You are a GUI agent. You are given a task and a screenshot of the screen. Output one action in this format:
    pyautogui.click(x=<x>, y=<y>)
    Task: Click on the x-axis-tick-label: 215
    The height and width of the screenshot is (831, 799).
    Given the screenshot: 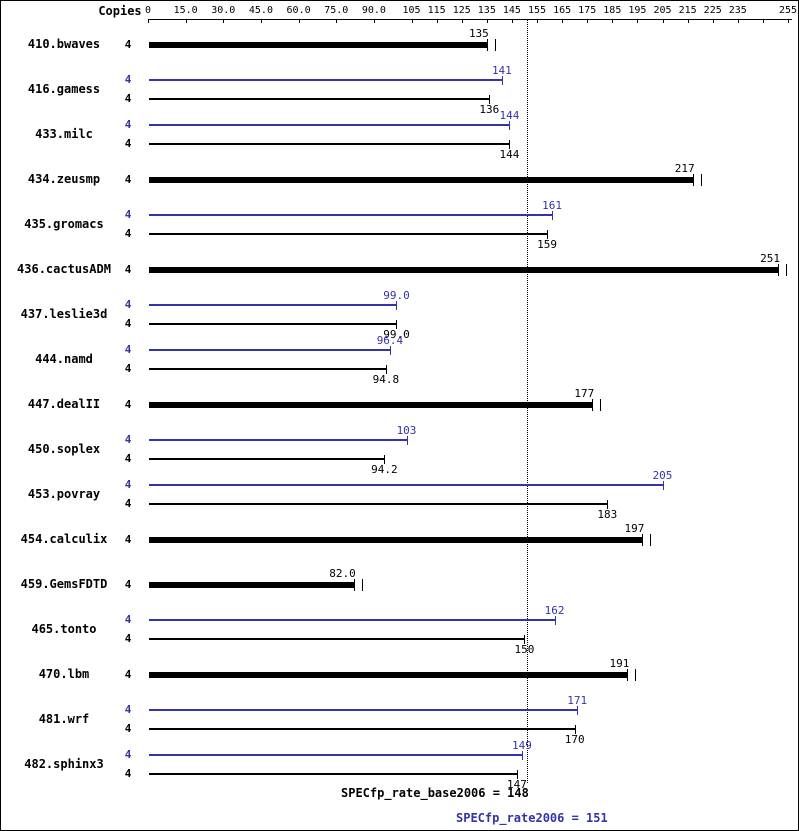 What is the action you would take?
    pyautogui.click(x=687, y=10)
    